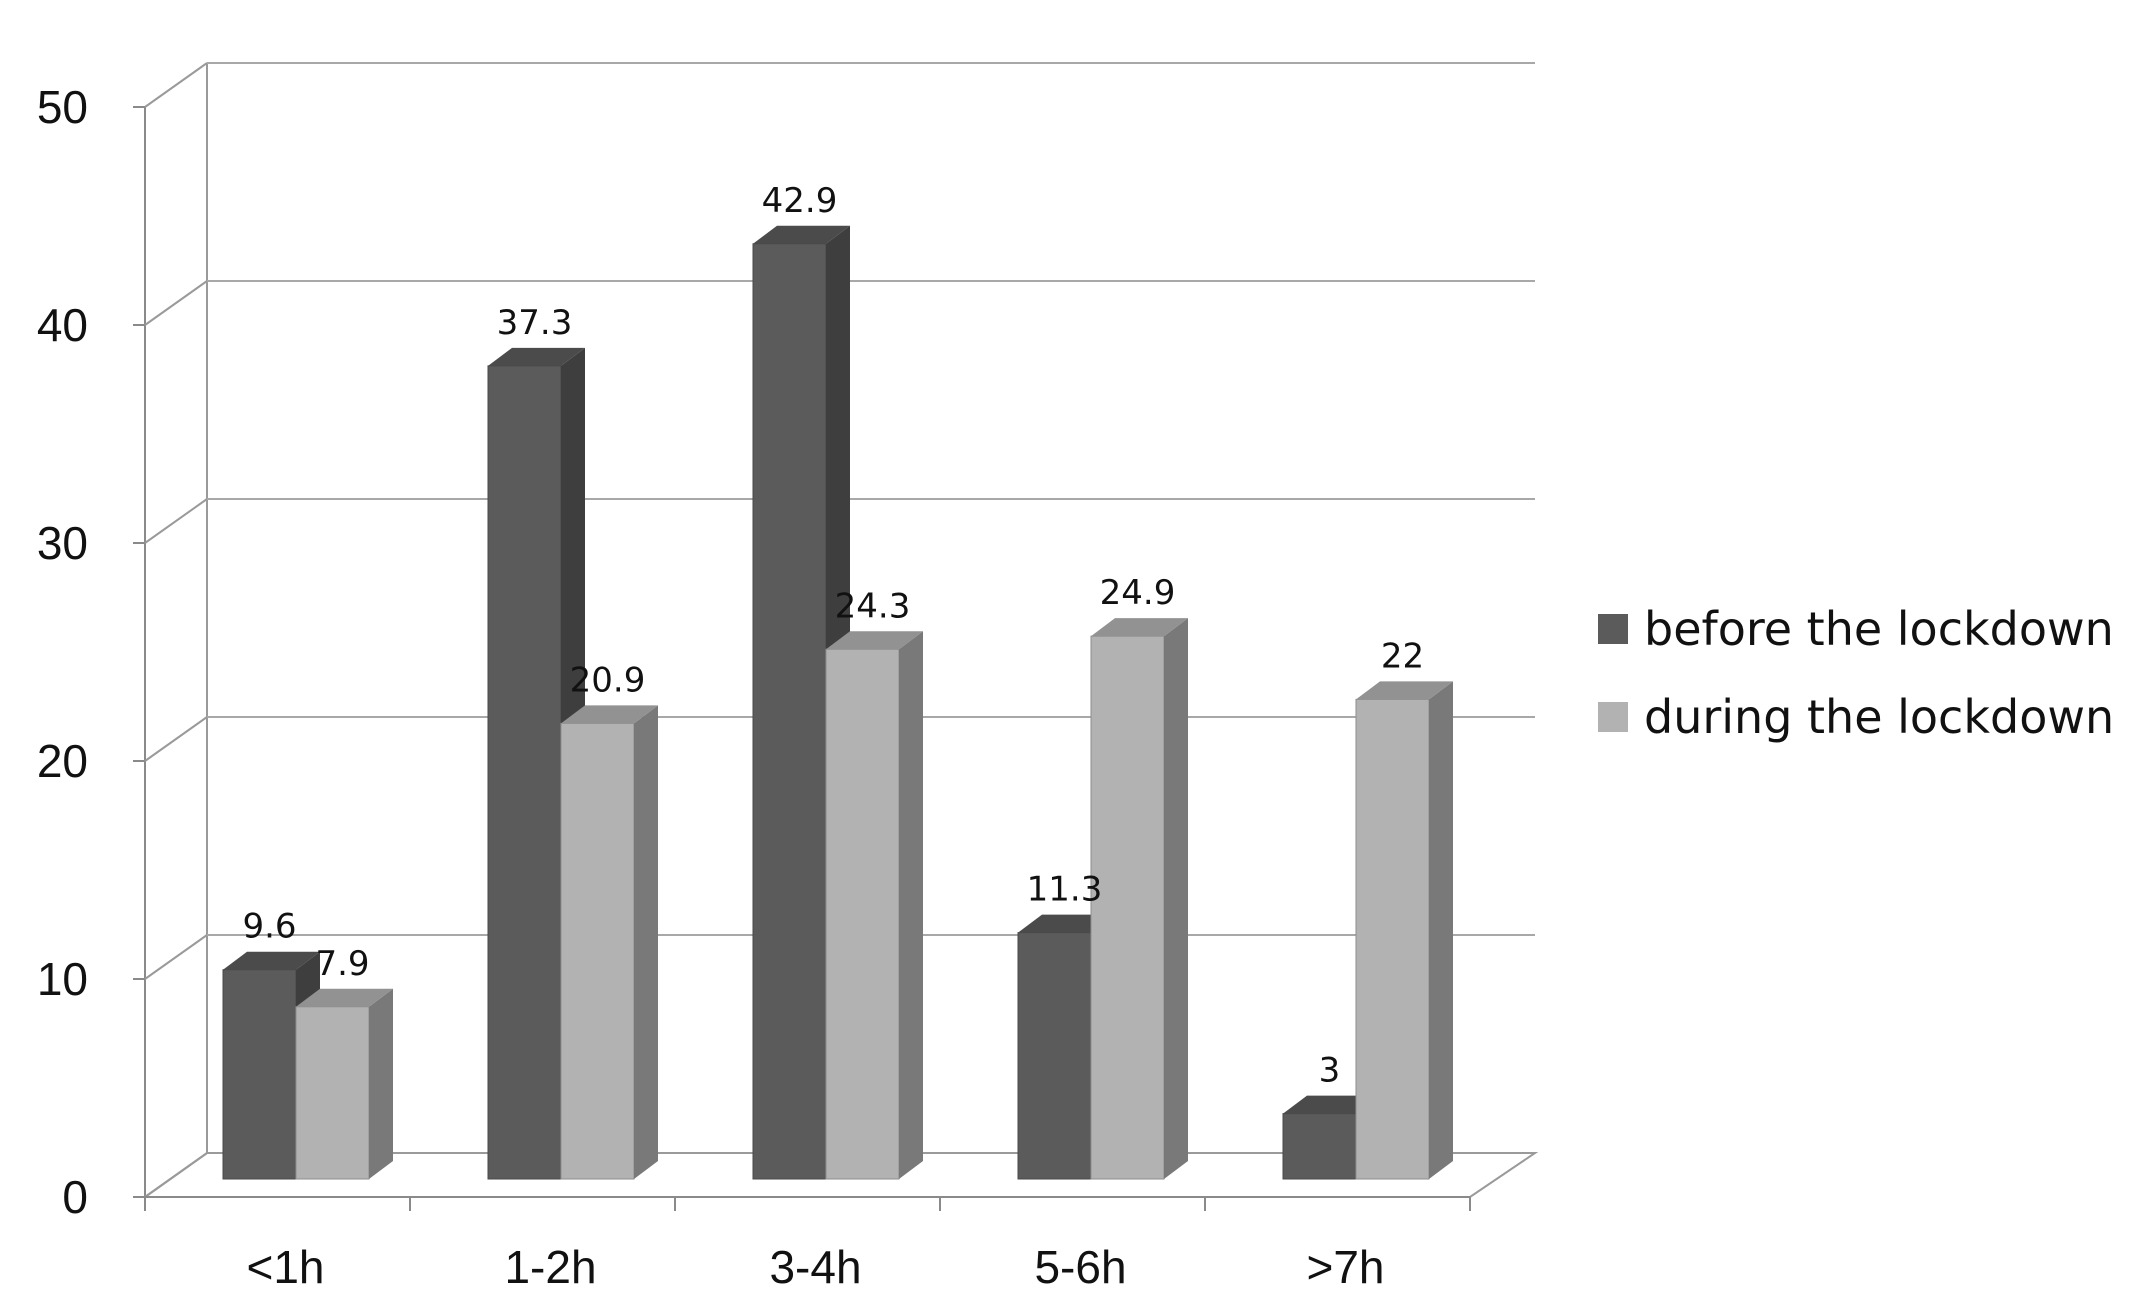 The image size is (2131, 1302). What do you see at coordinates (1613, 629) in the screenshot?
I see `legend-swatch-before` at bounding box center [1613, 629].